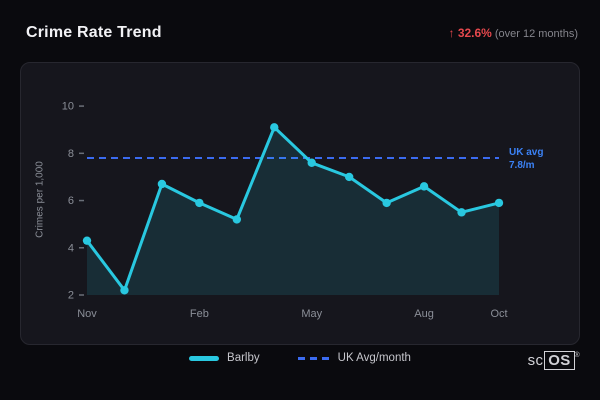 This screenshot has width=600, height=400. I want to click on x-tick-label: Oct, so click(498, 314).